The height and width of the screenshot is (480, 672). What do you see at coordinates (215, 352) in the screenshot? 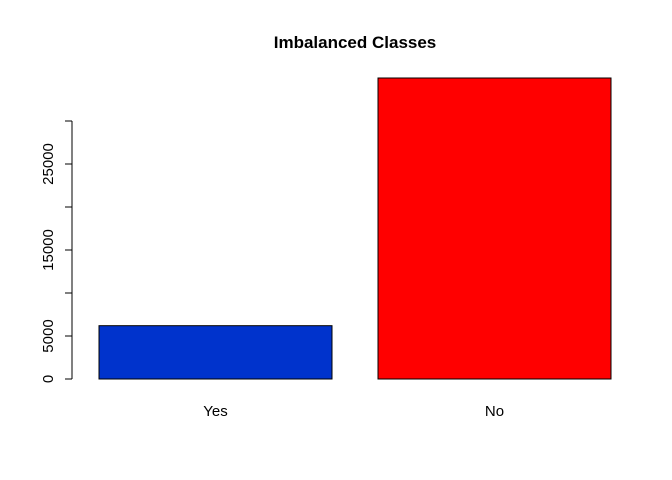
I see `bar-yes` at bounding box center [215, 352].